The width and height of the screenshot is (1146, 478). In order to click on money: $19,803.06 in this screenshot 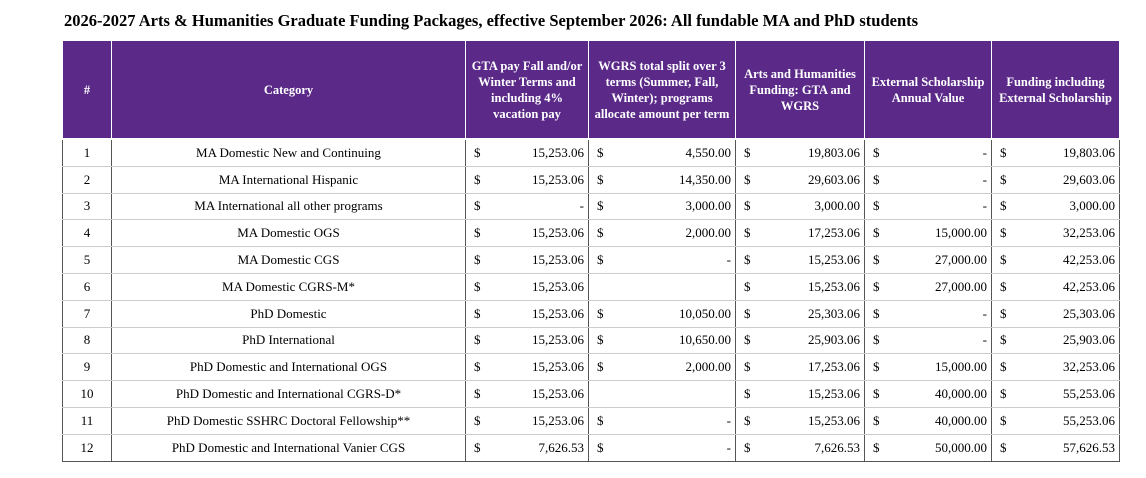, I will do `click(1057, 153)`.